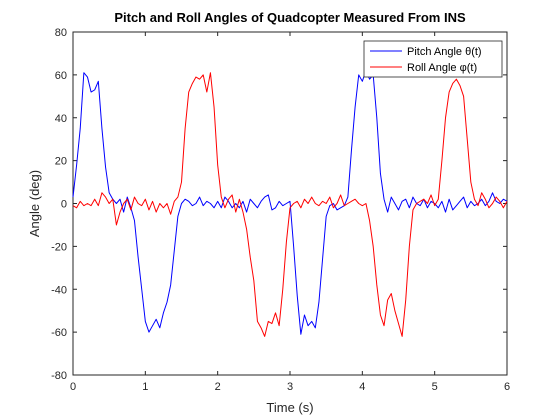  I want to click on y-tick-label: 0, so click(64, 205).